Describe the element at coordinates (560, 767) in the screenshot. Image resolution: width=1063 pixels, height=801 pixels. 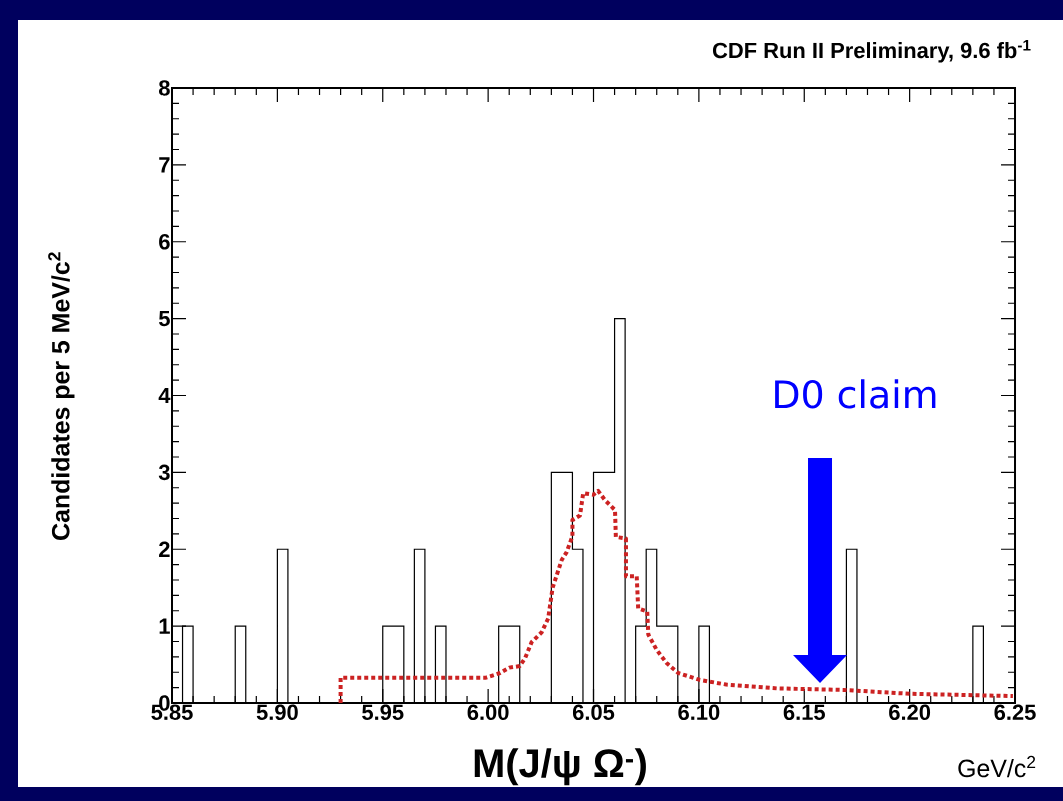
I see `x-axis-title: M(J/ψ Ω$^{-}$)` at that location.